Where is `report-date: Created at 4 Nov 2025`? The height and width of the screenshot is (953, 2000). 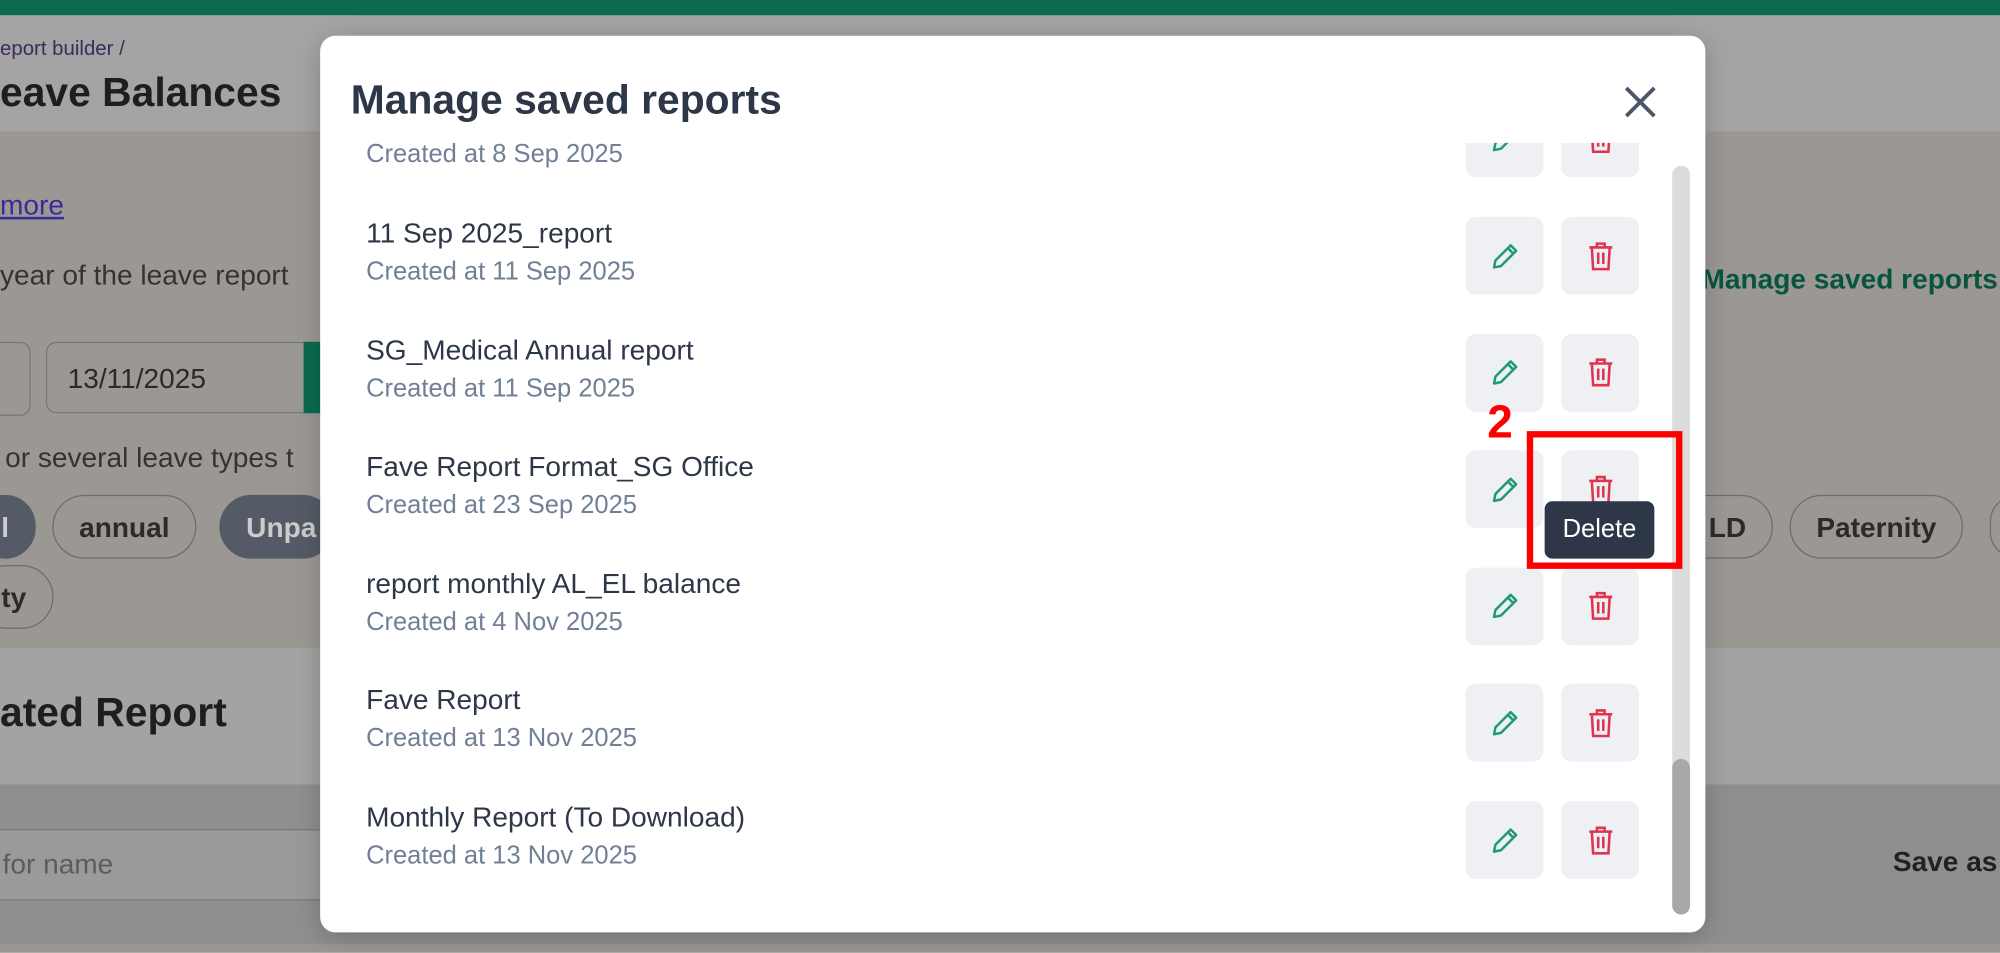 report-date: Created at 4 Nov 2025 is located at coordinates (494, 622).